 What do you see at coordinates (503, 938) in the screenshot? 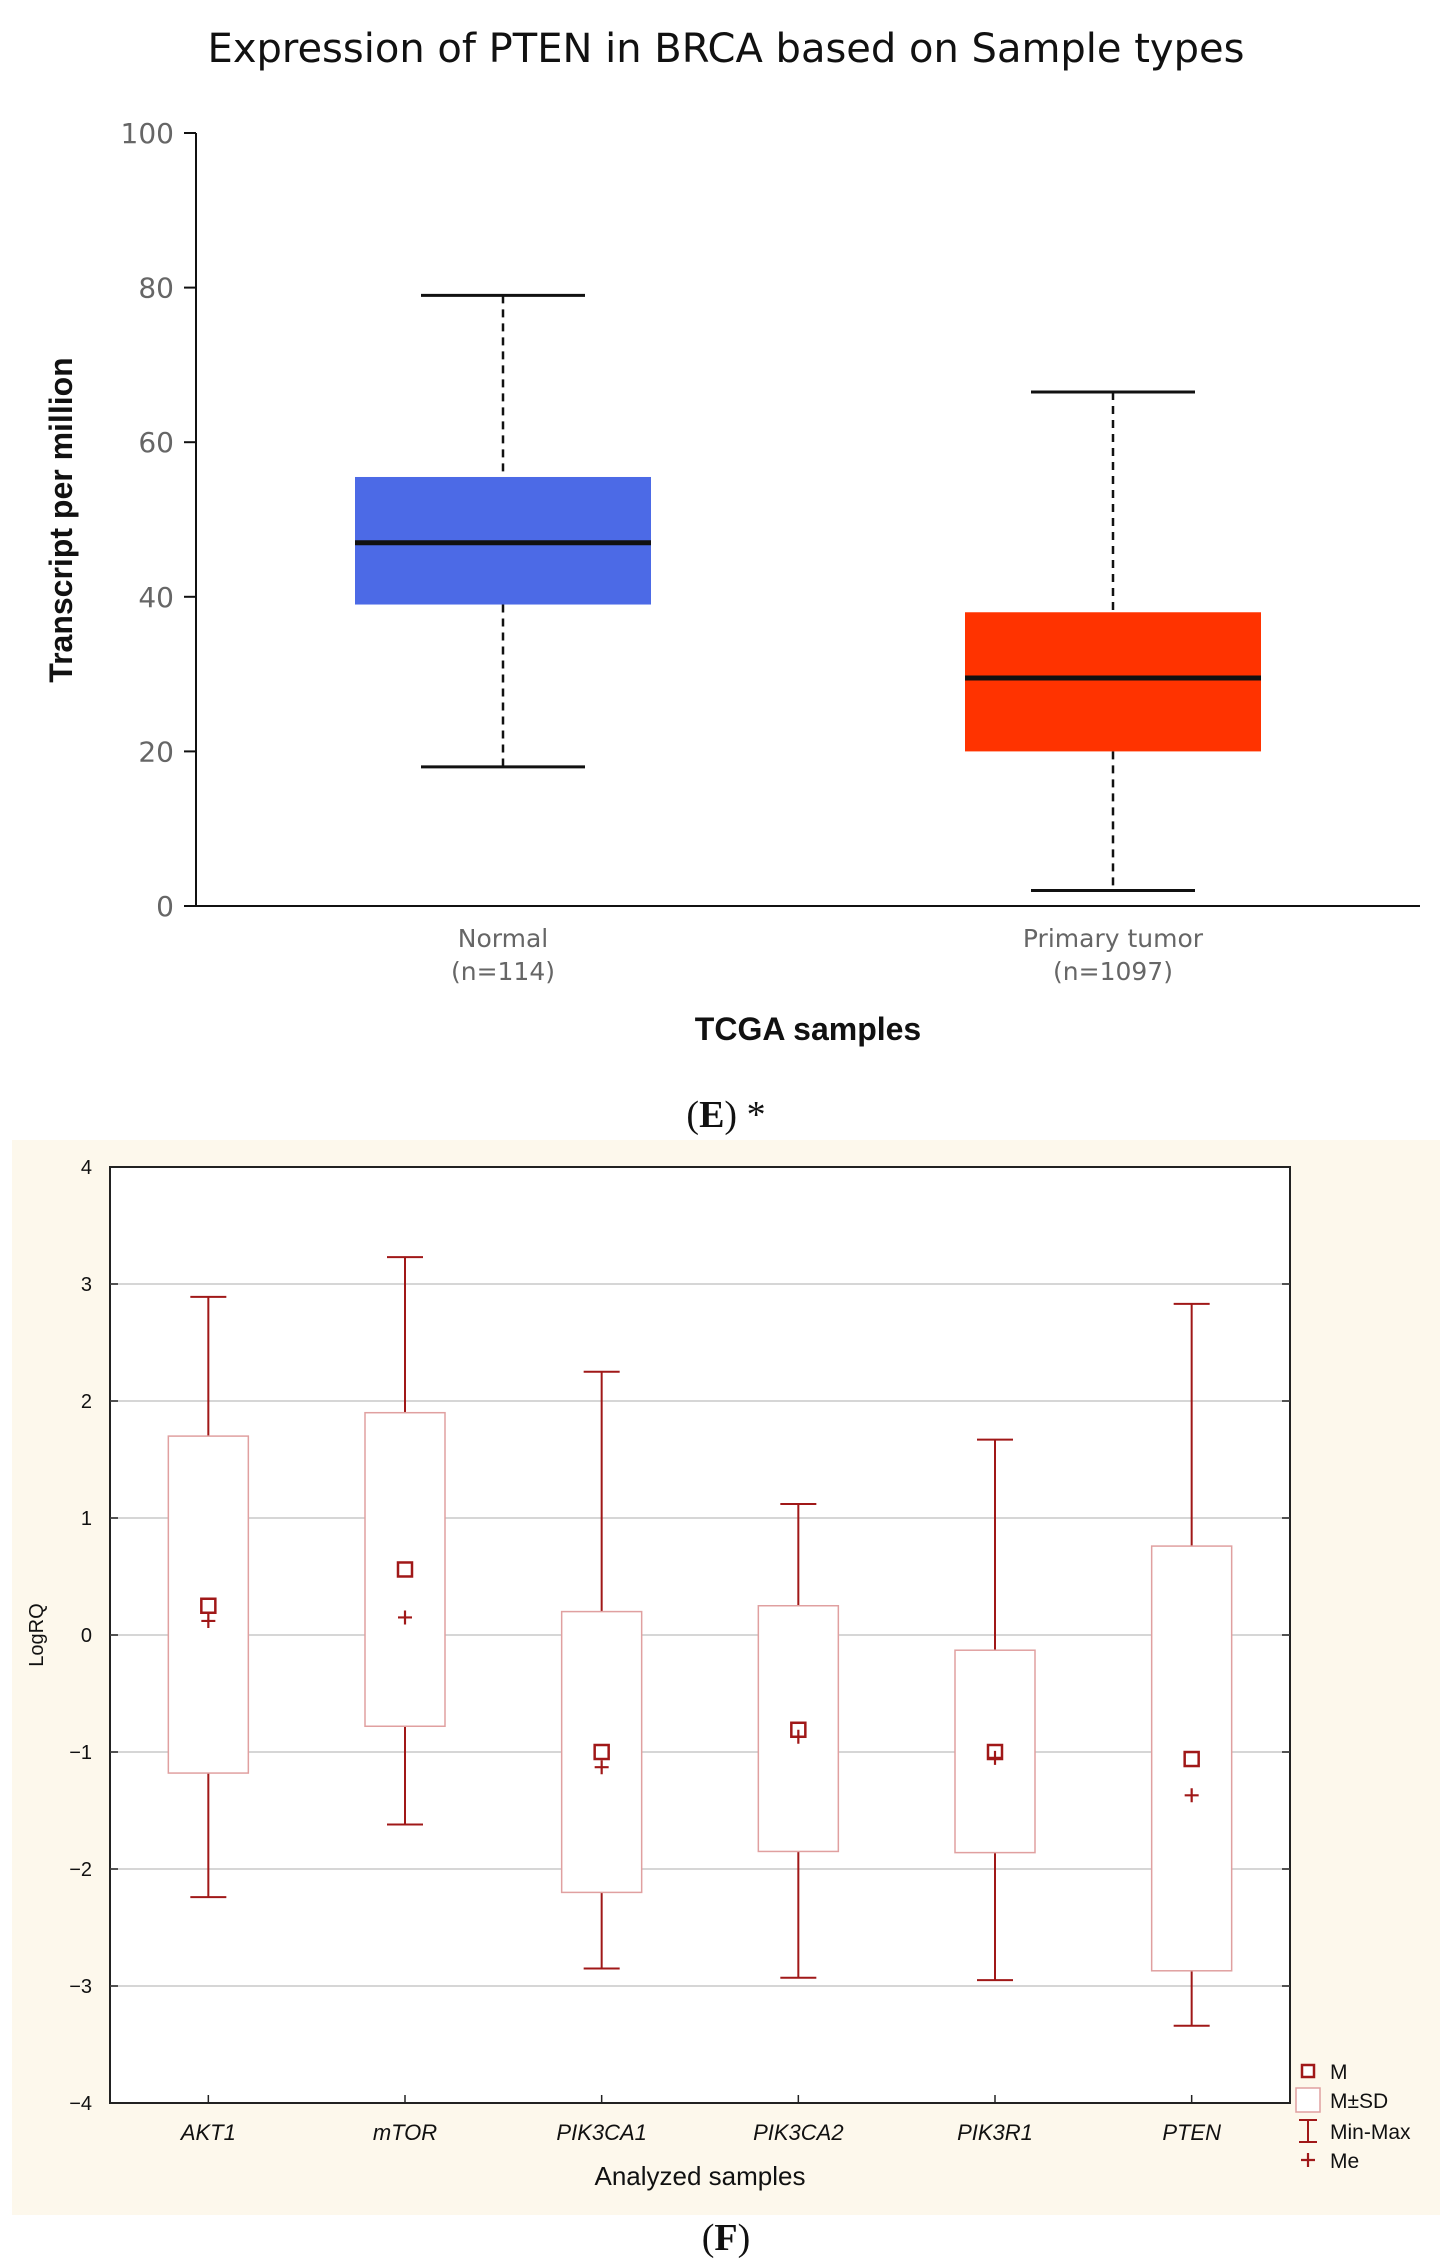
I see `chart-e-category-label: Normal` at bounding box center [503, 938].